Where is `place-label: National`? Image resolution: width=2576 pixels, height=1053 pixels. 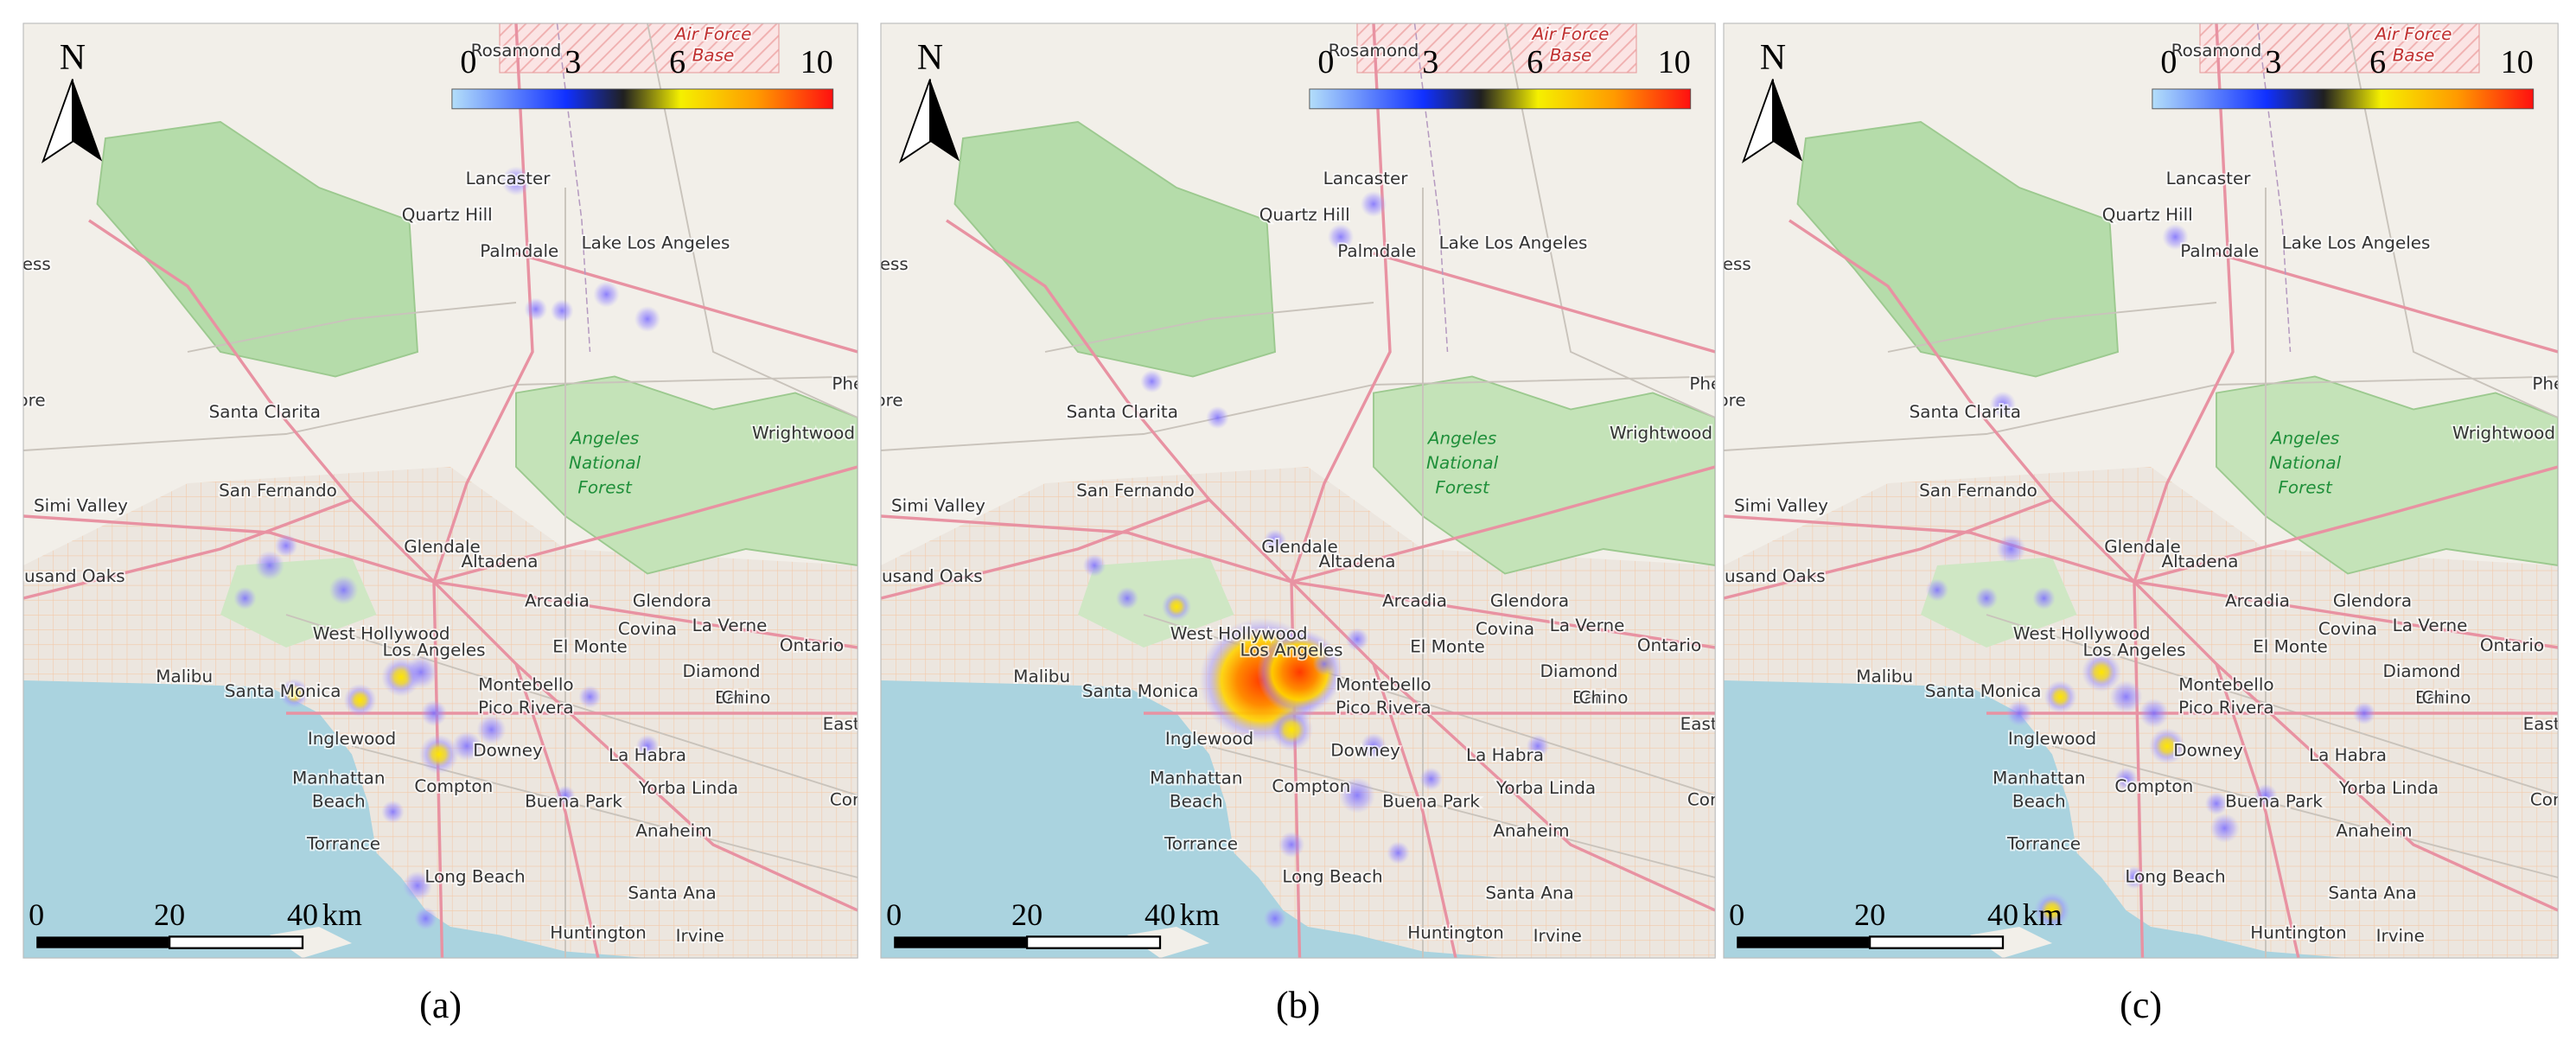 place-label: National is located at coordinates (605, 462).